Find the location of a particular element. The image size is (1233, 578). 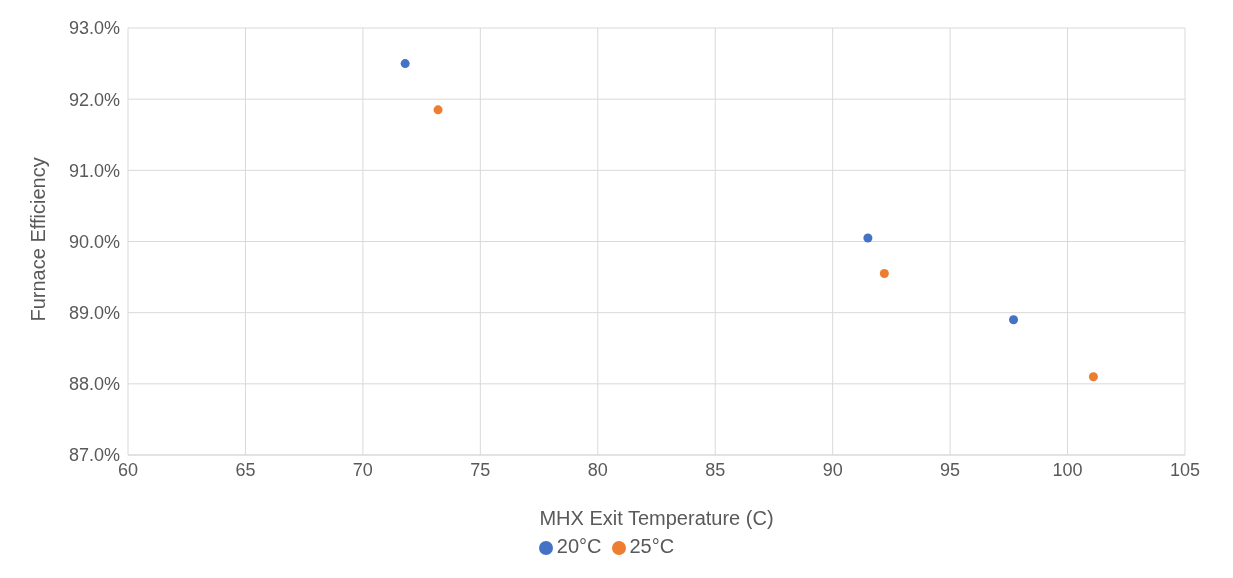

legend-label: 20°C is located at coordinates (579, 546).